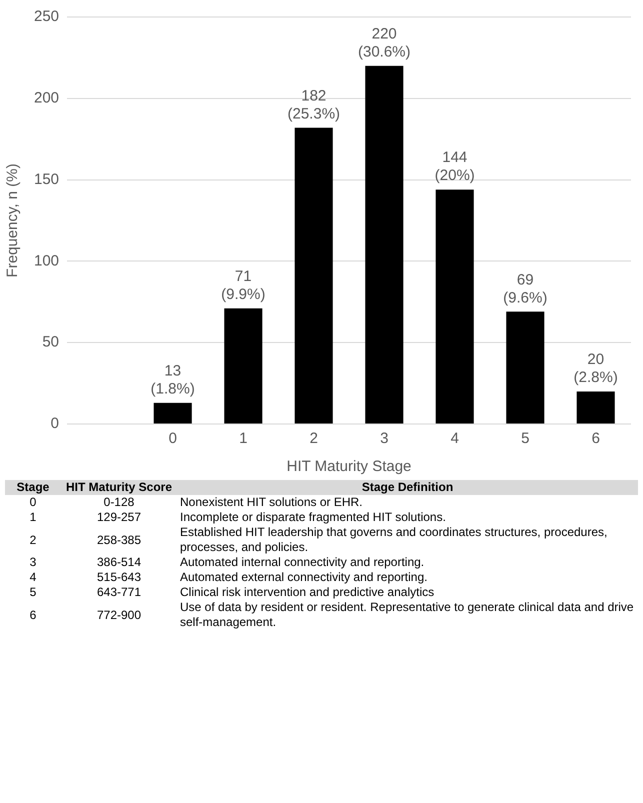 This screenshot has width=643, height=803. What do you see at coordinates (119, 487) in the screenshot?
I see `text: HIT Maturity Score` at bounding box center [119, 487].